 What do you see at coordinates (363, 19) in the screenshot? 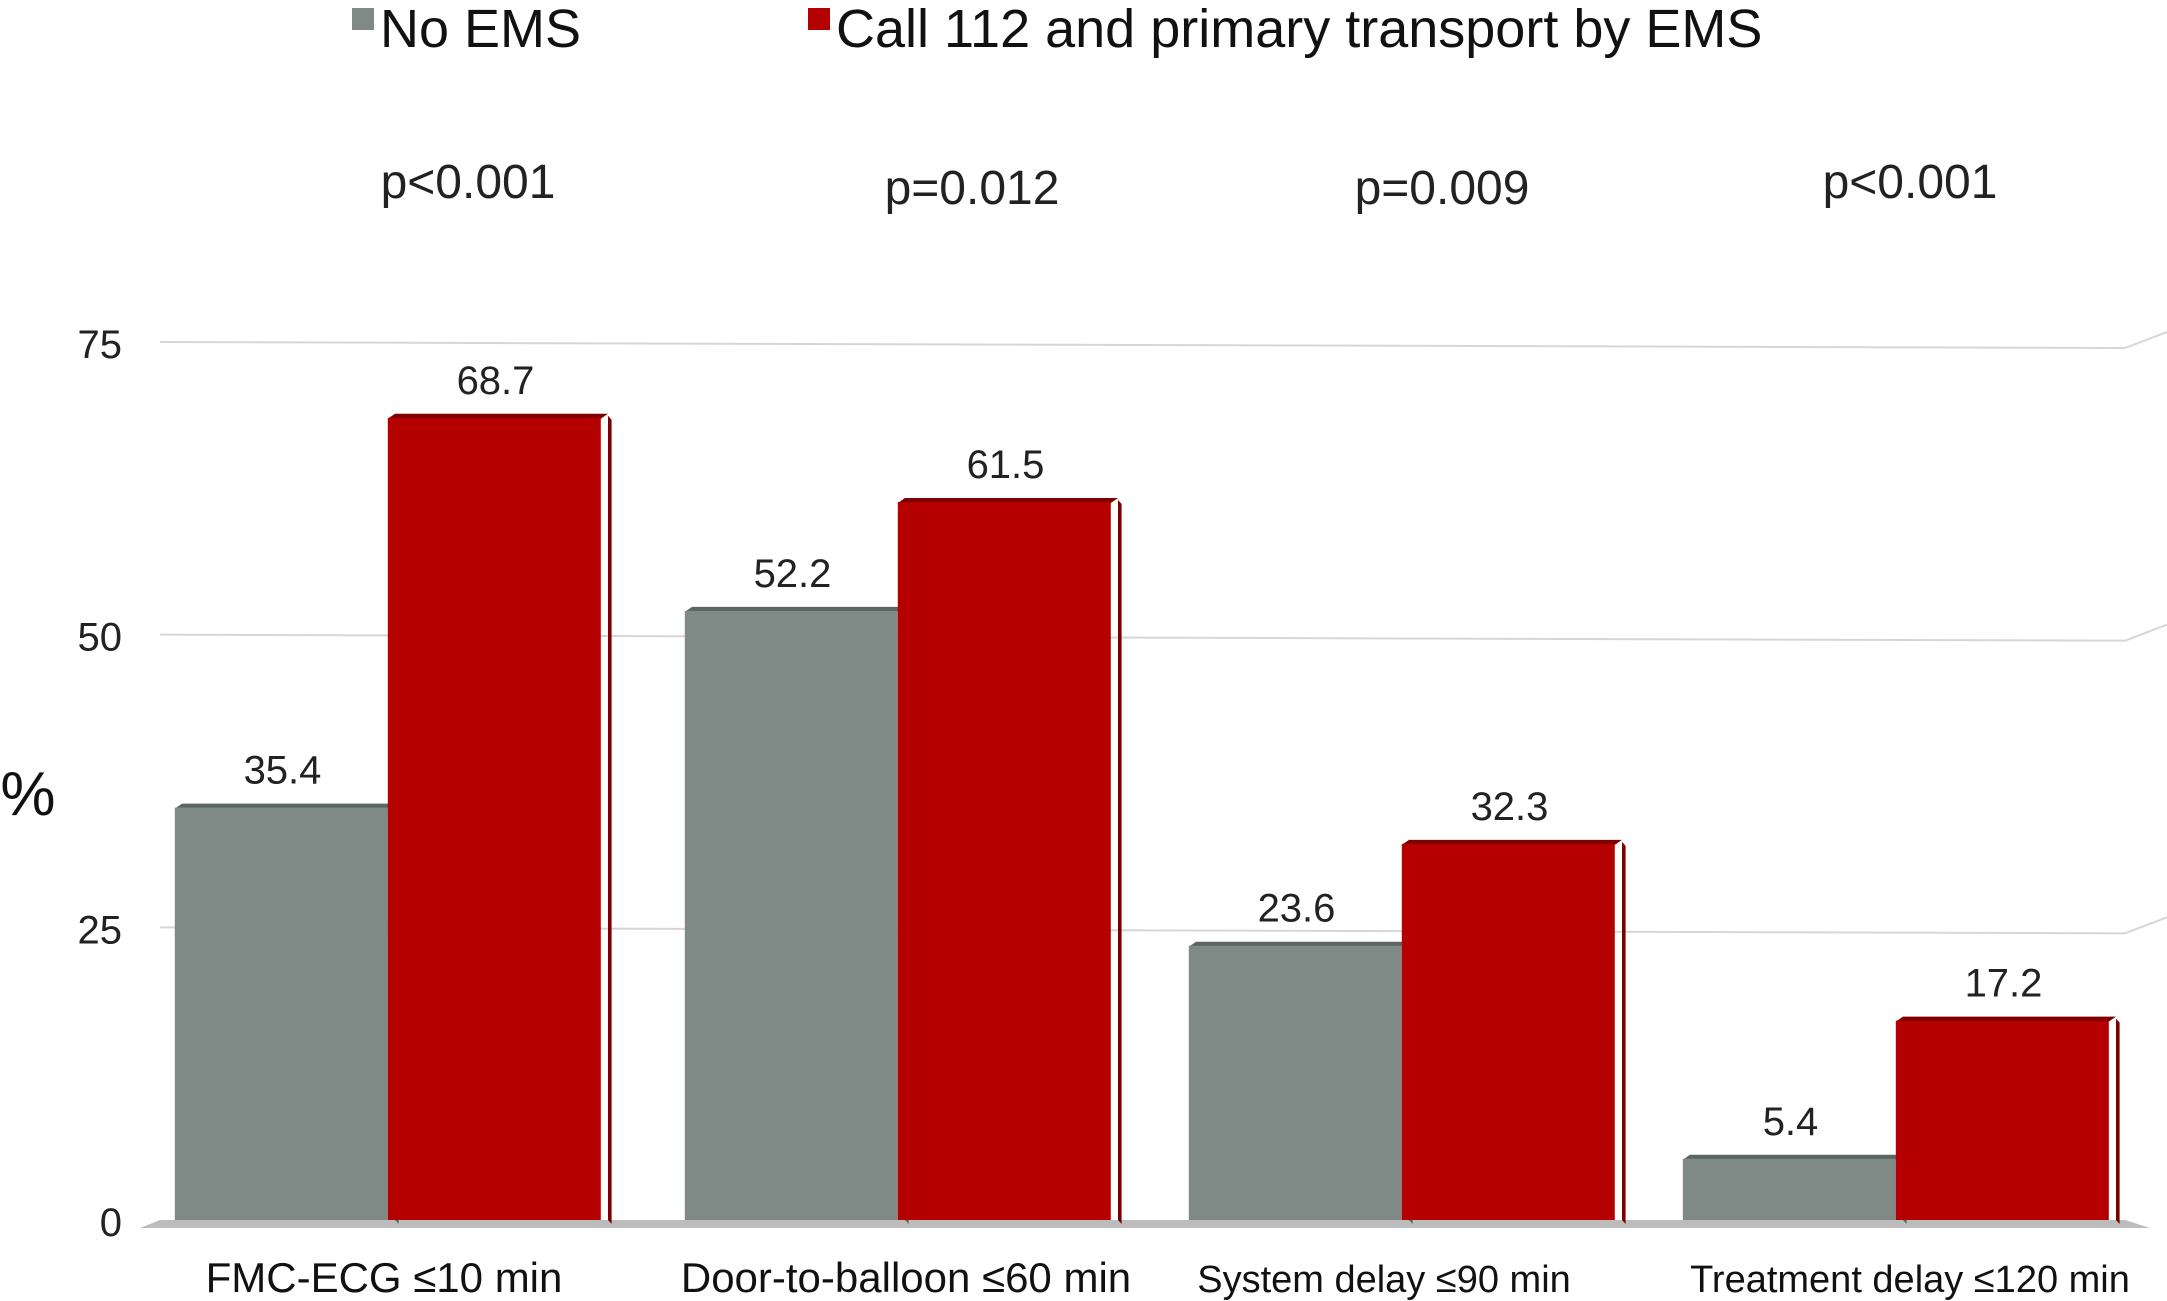
I see `legend-swatch-no-ems` at bounding box center [363, 19].